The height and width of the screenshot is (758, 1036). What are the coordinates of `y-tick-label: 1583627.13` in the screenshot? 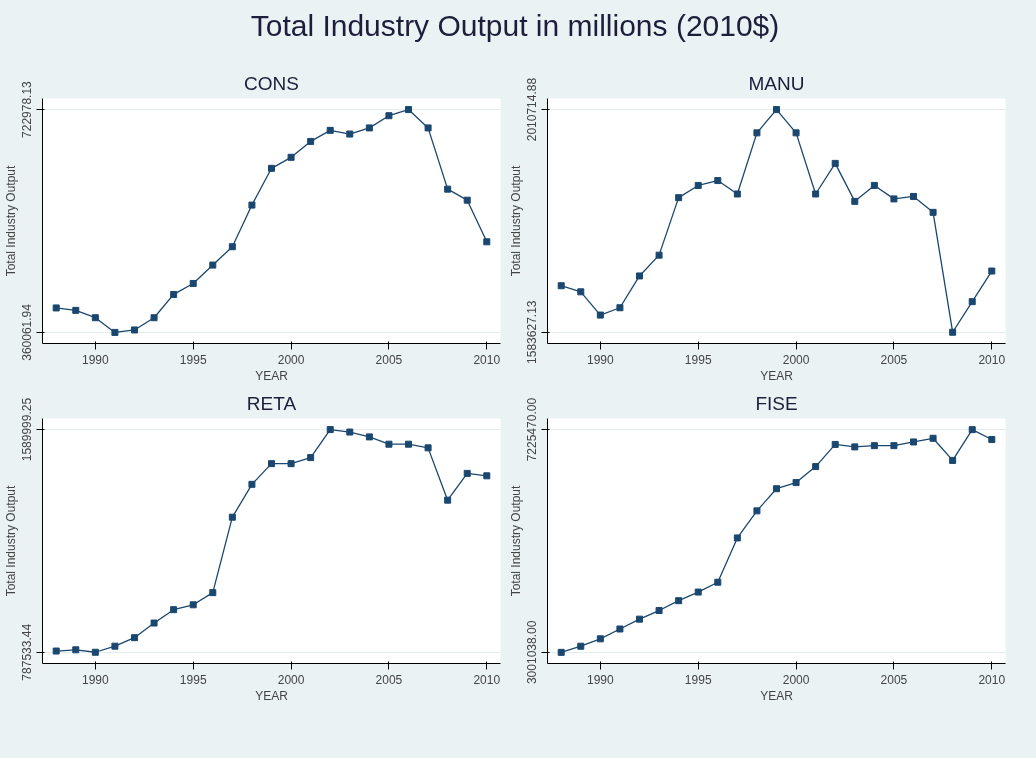 It's located at (532, 332).